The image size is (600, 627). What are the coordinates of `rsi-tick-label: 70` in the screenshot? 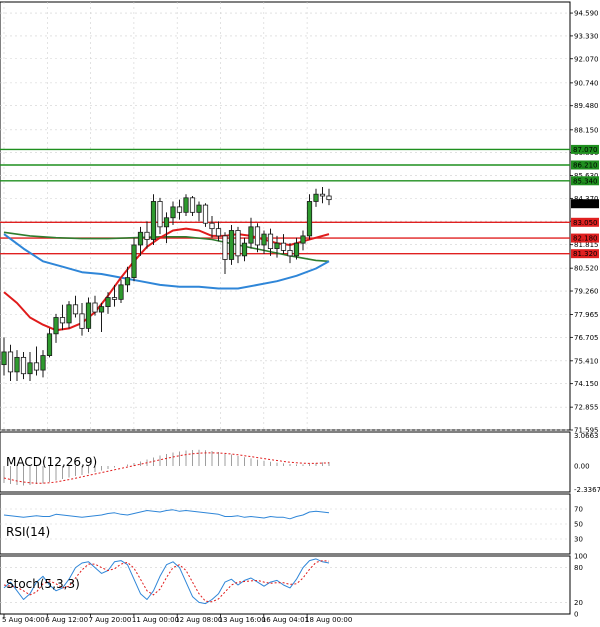 It's located at (578, 510).